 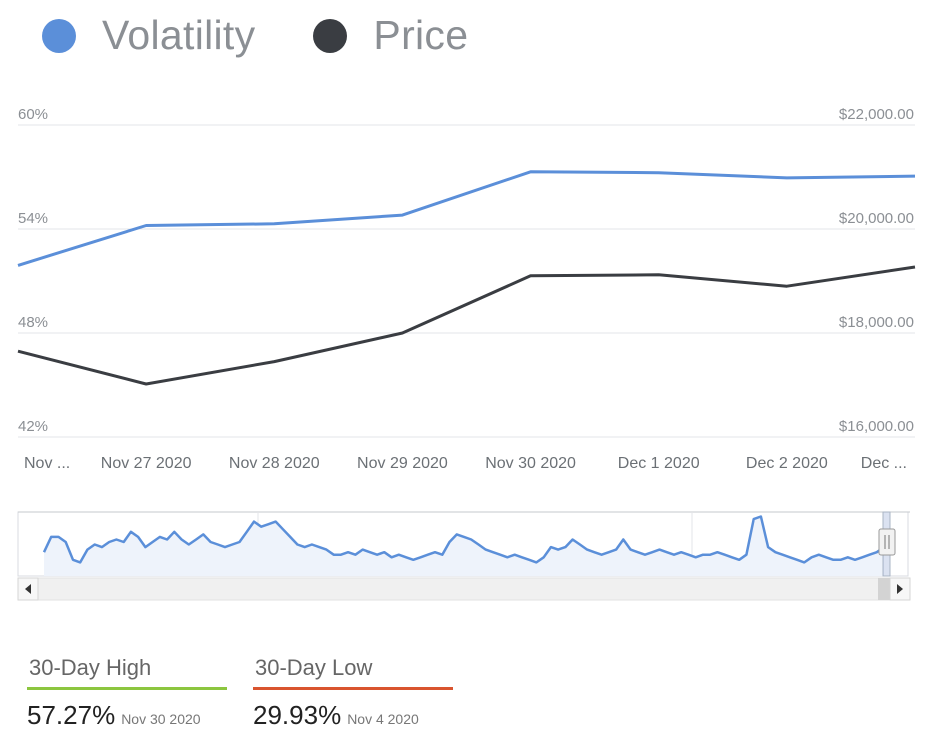 What do you see at coordinates (876, 426) in the screenshot?
I see `y-right-tick-label: $16,000.00` at bounding box center [876, 426].